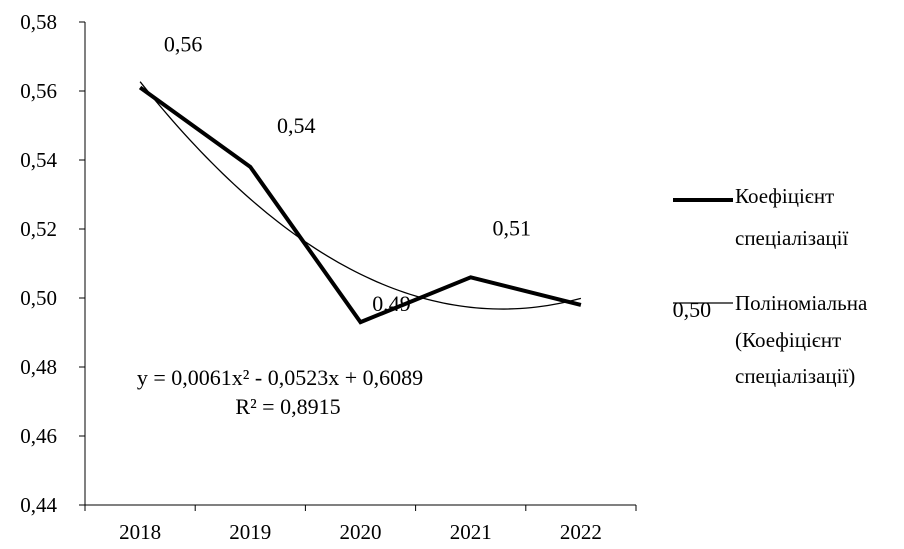  I want to click on data-label: 0,51, so click(511, 227).